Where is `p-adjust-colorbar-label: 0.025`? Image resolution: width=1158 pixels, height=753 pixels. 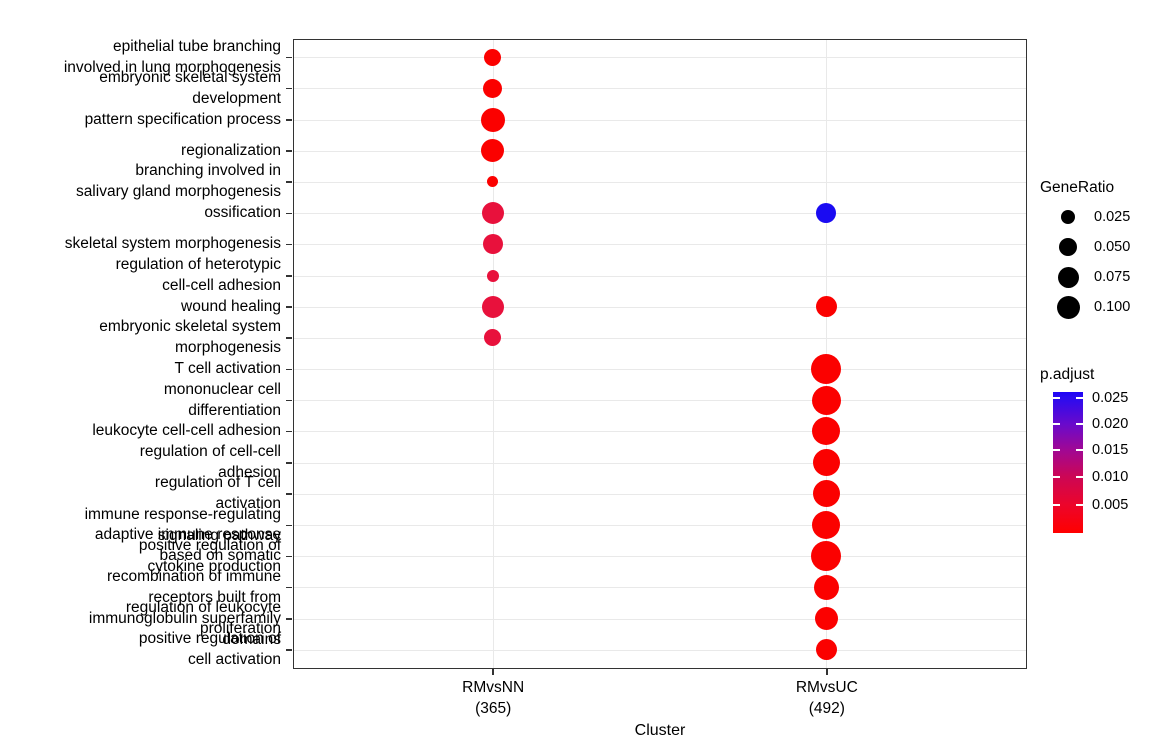 p-adjust-colorbar-label: 0.025 is located at coordinates (1110, 398).